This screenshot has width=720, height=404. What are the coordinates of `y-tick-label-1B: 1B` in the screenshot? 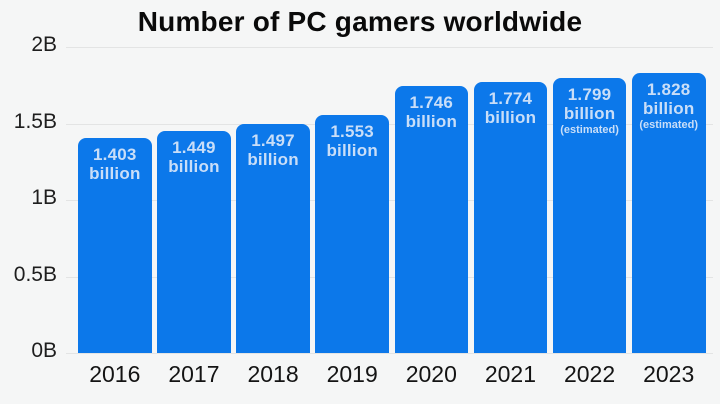 It's located at (44, 197).